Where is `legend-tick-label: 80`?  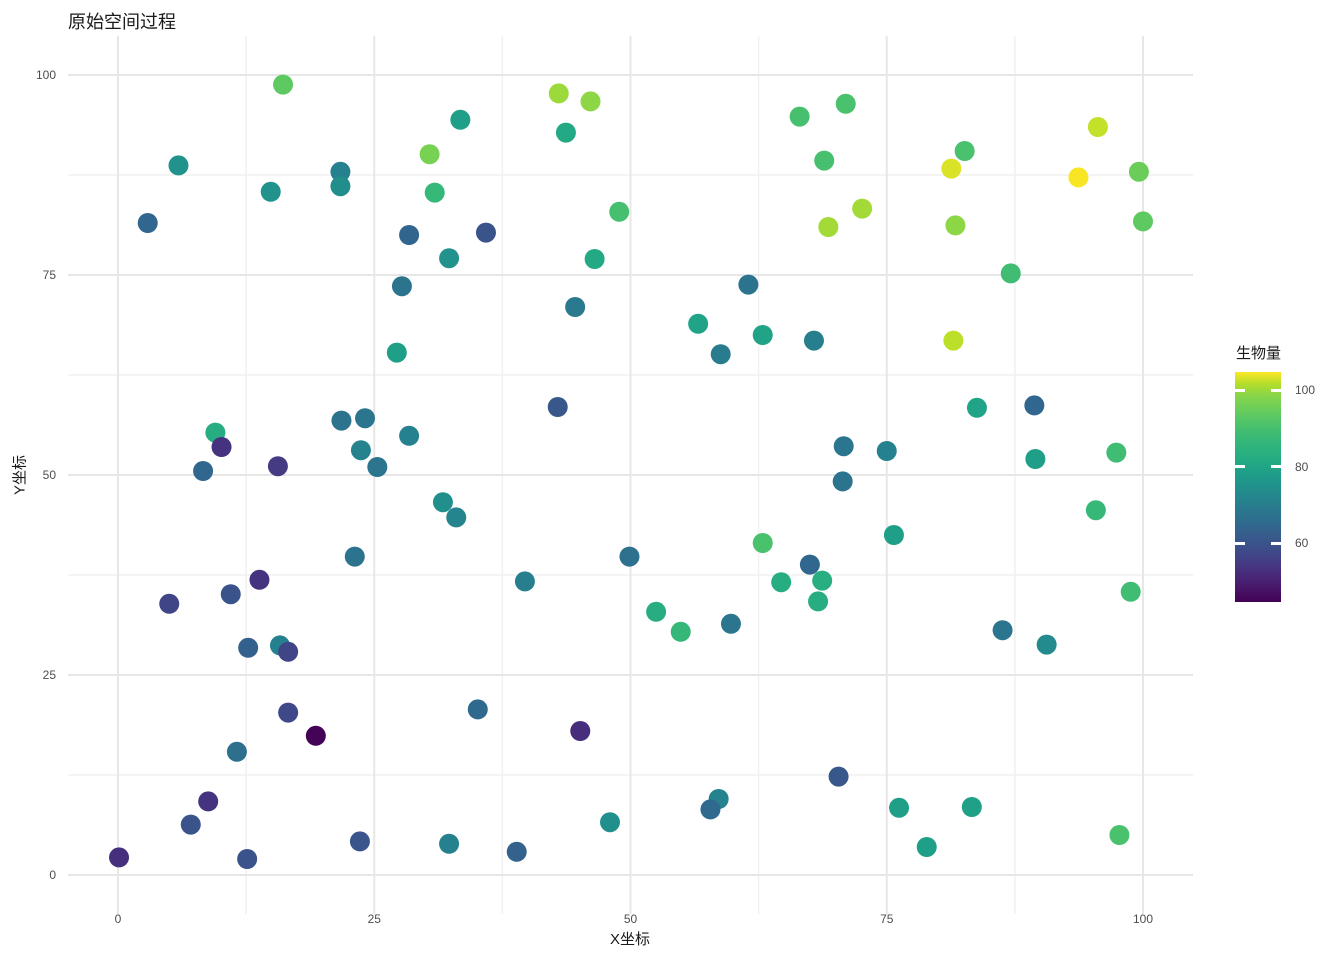 legend-tick-label: 80 is located at coordinates (1302, 466).